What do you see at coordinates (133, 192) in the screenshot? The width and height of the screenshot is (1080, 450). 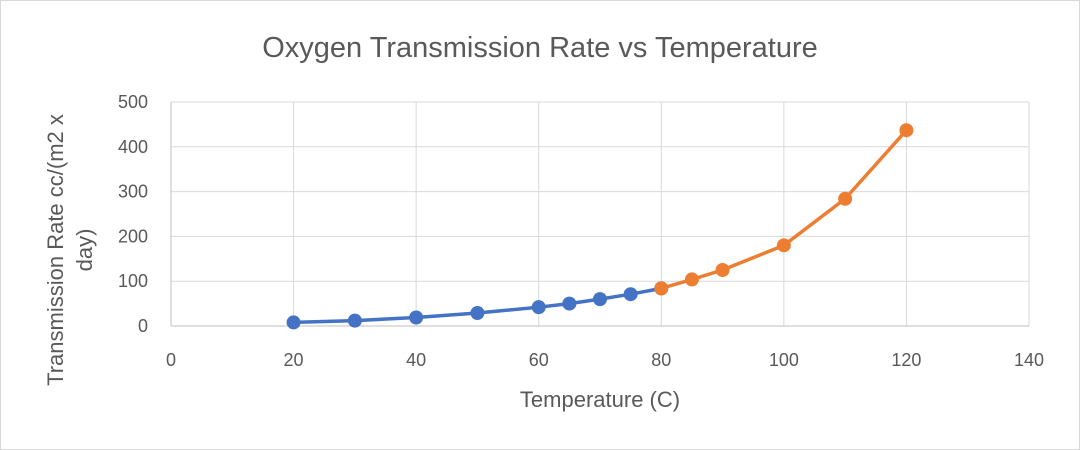 I see `y-tick-label: 300` at bounding box center [133, 192].